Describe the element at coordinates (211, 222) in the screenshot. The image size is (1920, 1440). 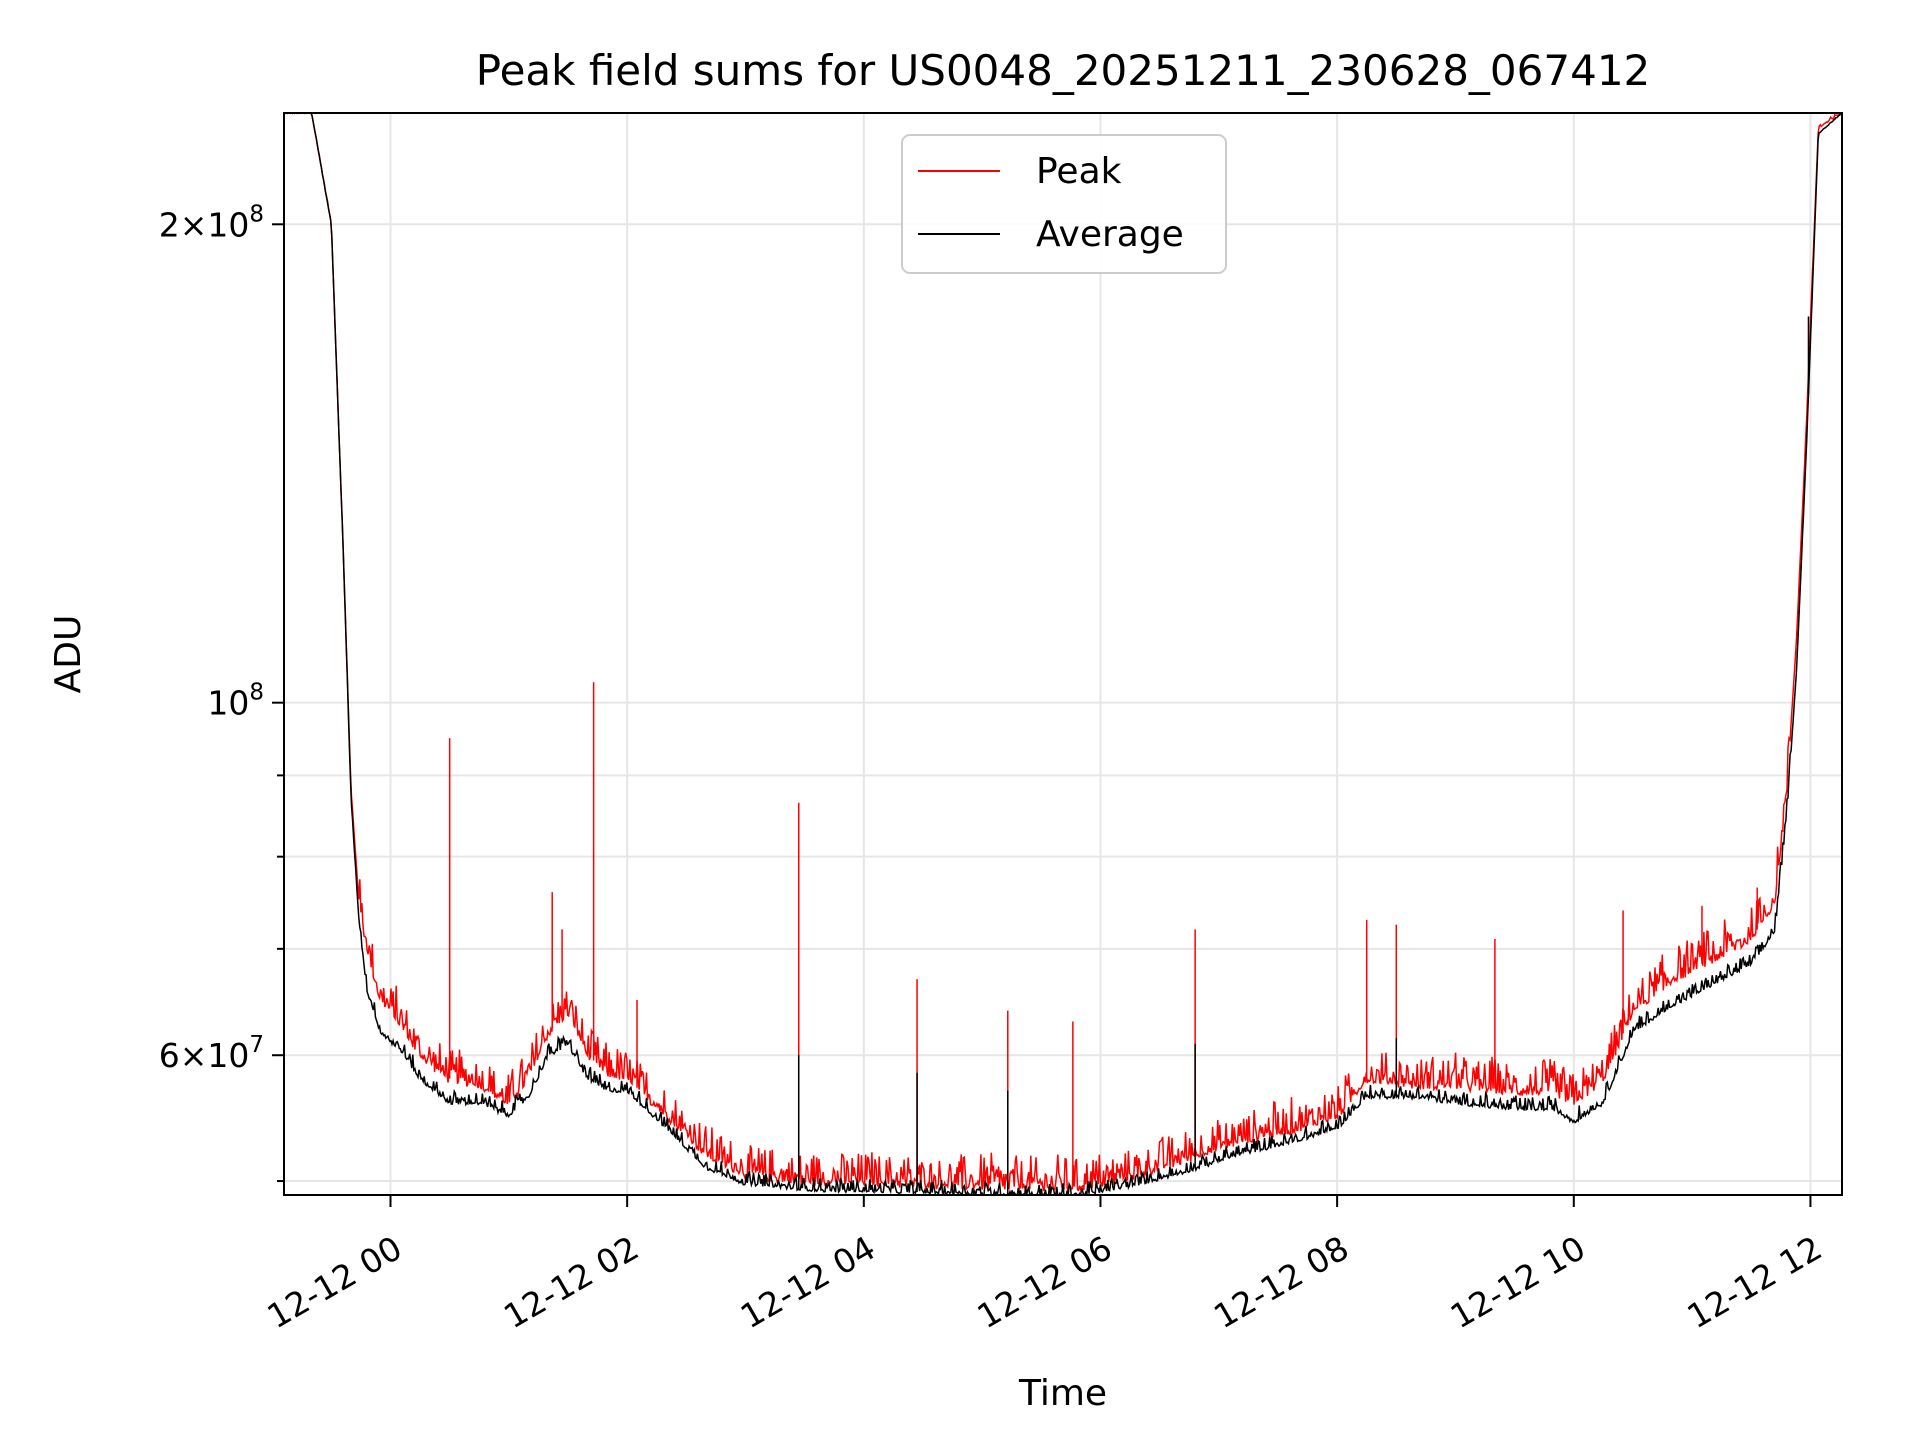
I see `y-tick-label: 2×108` at that location.